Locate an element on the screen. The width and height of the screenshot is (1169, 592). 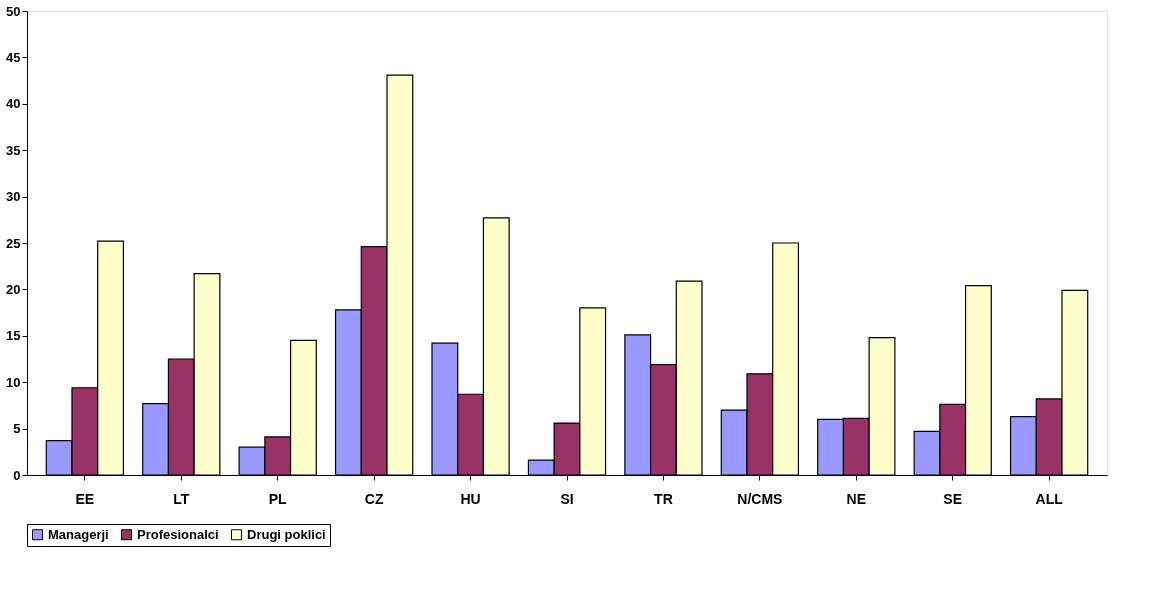
y-tick-label: 40 is located at coordinates (13, 104).